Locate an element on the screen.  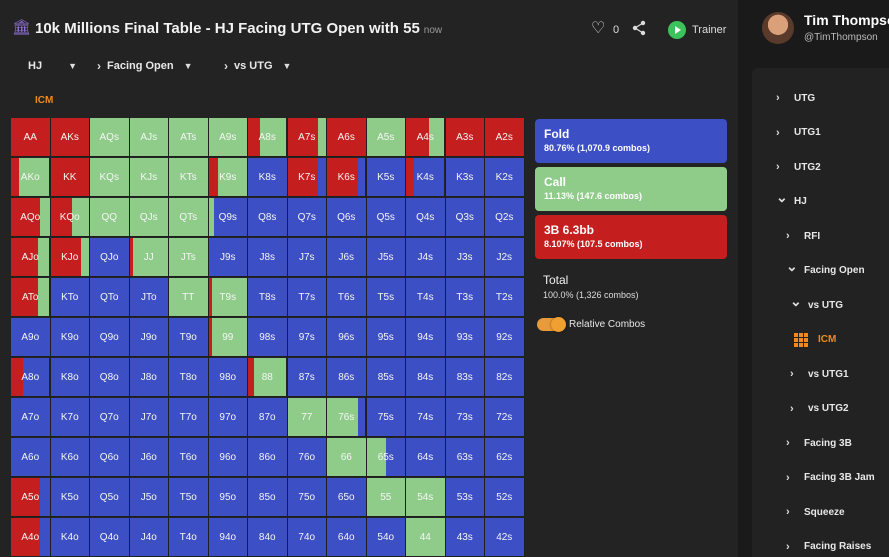
hand-cell-ATo: ATo is located at coordinates (31, 297).